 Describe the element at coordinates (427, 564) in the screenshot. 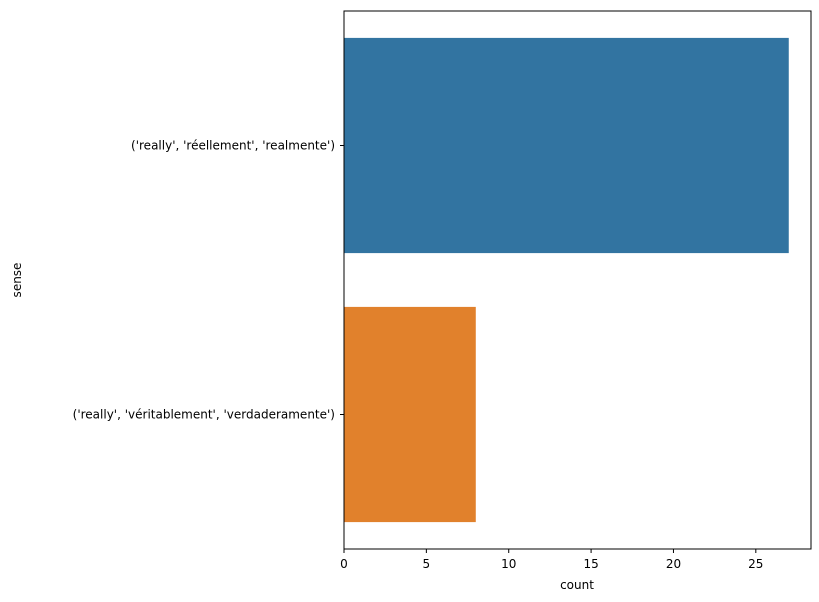

I see `x-tick-label: 5` at that location.